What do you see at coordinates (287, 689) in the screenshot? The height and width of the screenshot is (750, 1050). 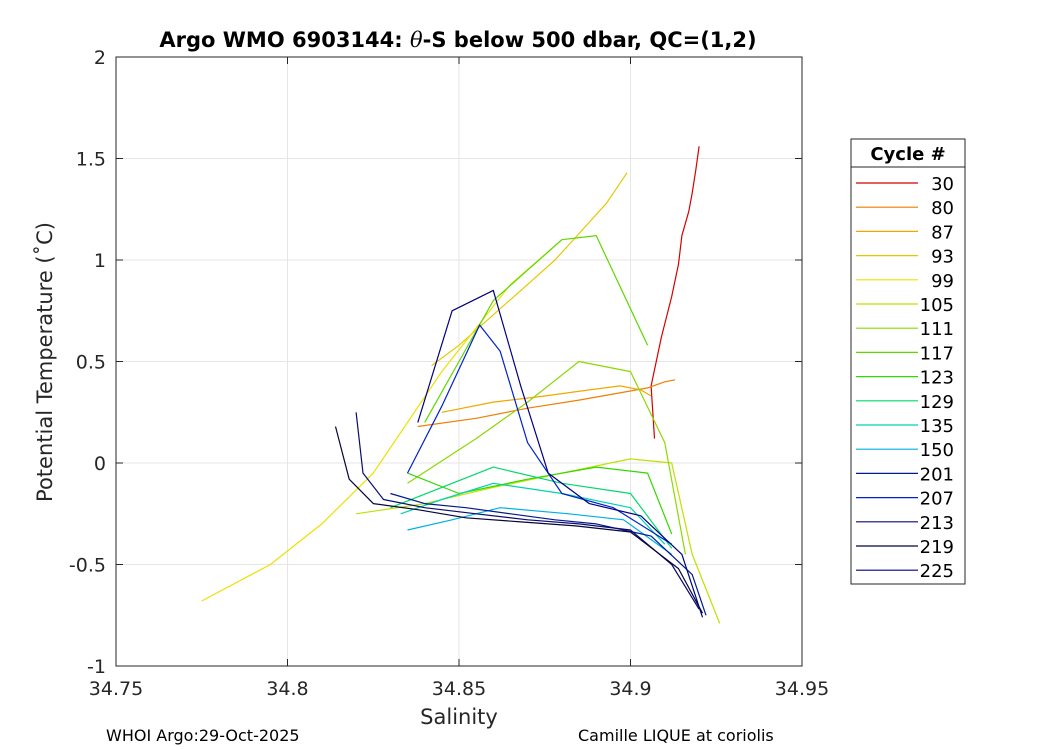 I see `x-tick-label: 34.8` at bounding box center [287, 689].